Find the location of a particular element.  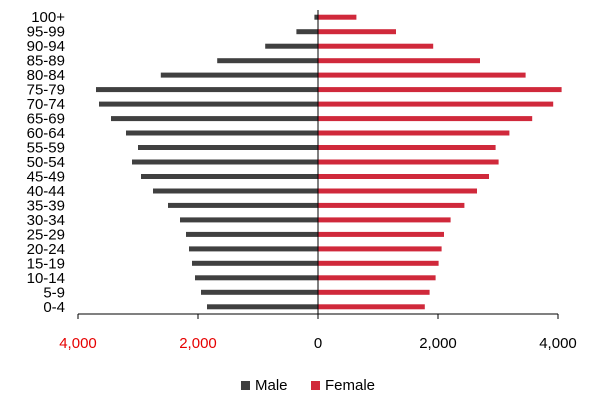

legend-swatch-male is located at coordinates (245, 385).